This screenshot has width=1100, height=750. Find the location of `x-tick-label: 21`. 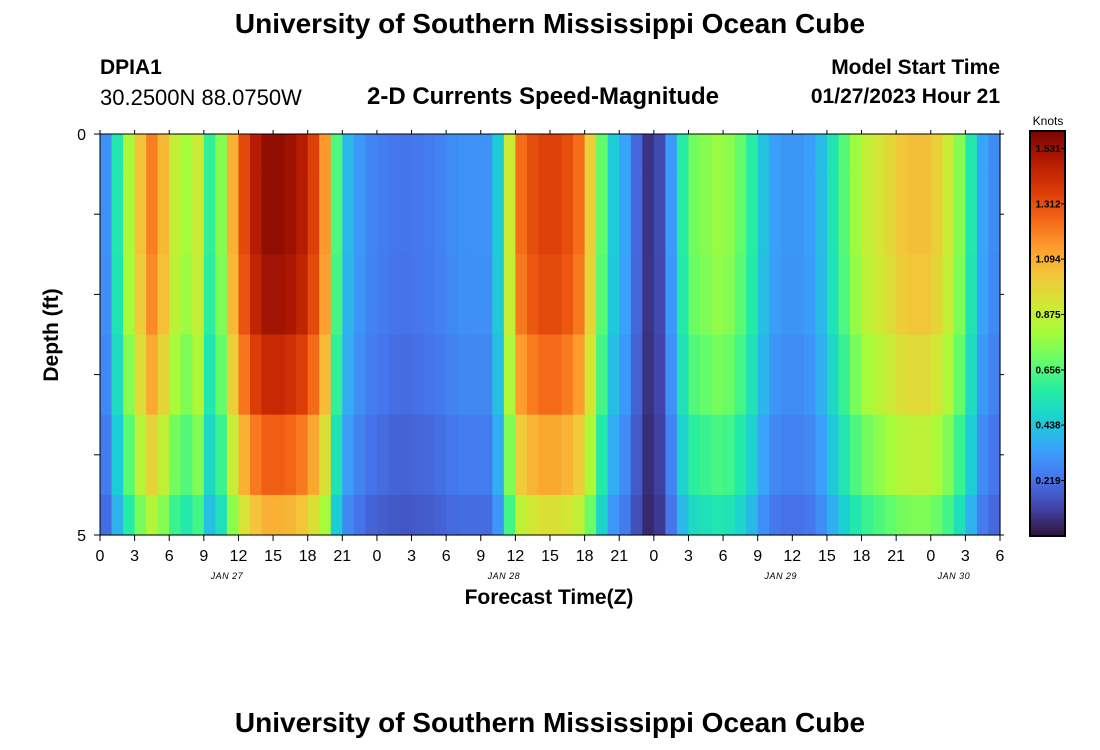

x-tick-label: 21 is located at coordinates (342, 556).